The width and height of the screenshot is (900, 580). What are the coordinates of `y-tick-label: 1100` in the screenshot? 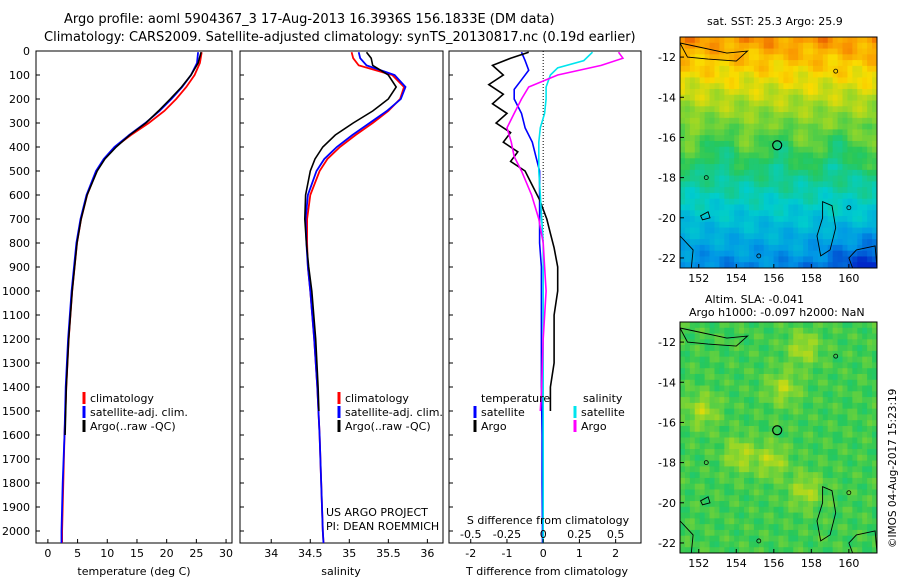 It's located at (16, 315).